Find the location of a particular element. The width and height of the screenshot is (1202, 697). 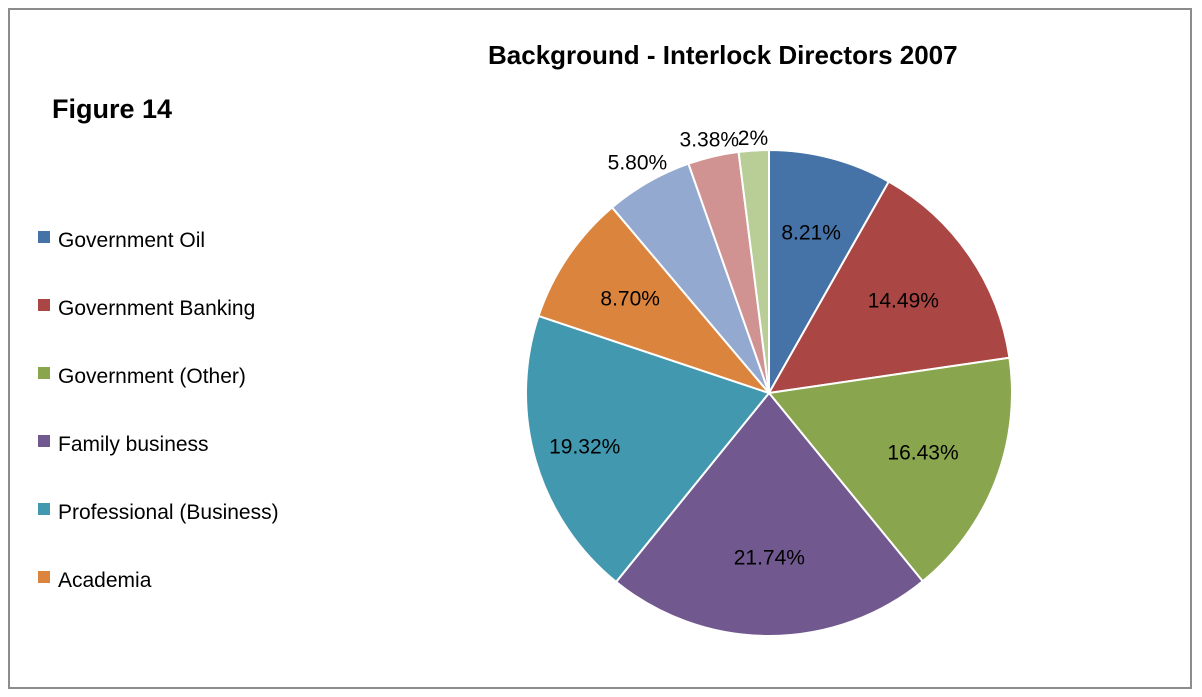

legend-label: Government (Other) is located at coordinates (152, 376).